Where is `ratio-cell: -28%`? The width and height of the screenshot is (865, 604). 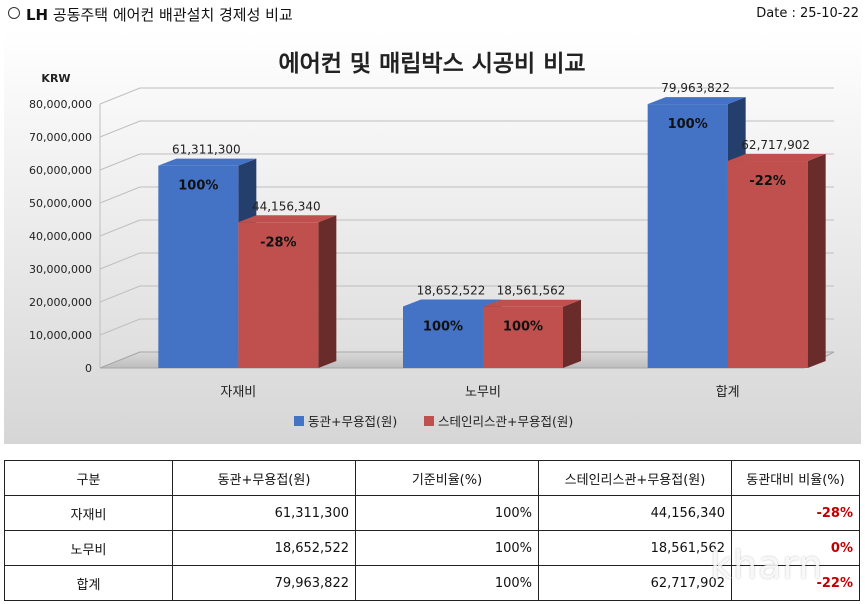
ratio-cell: -28% is located at coordinates (795, 513).